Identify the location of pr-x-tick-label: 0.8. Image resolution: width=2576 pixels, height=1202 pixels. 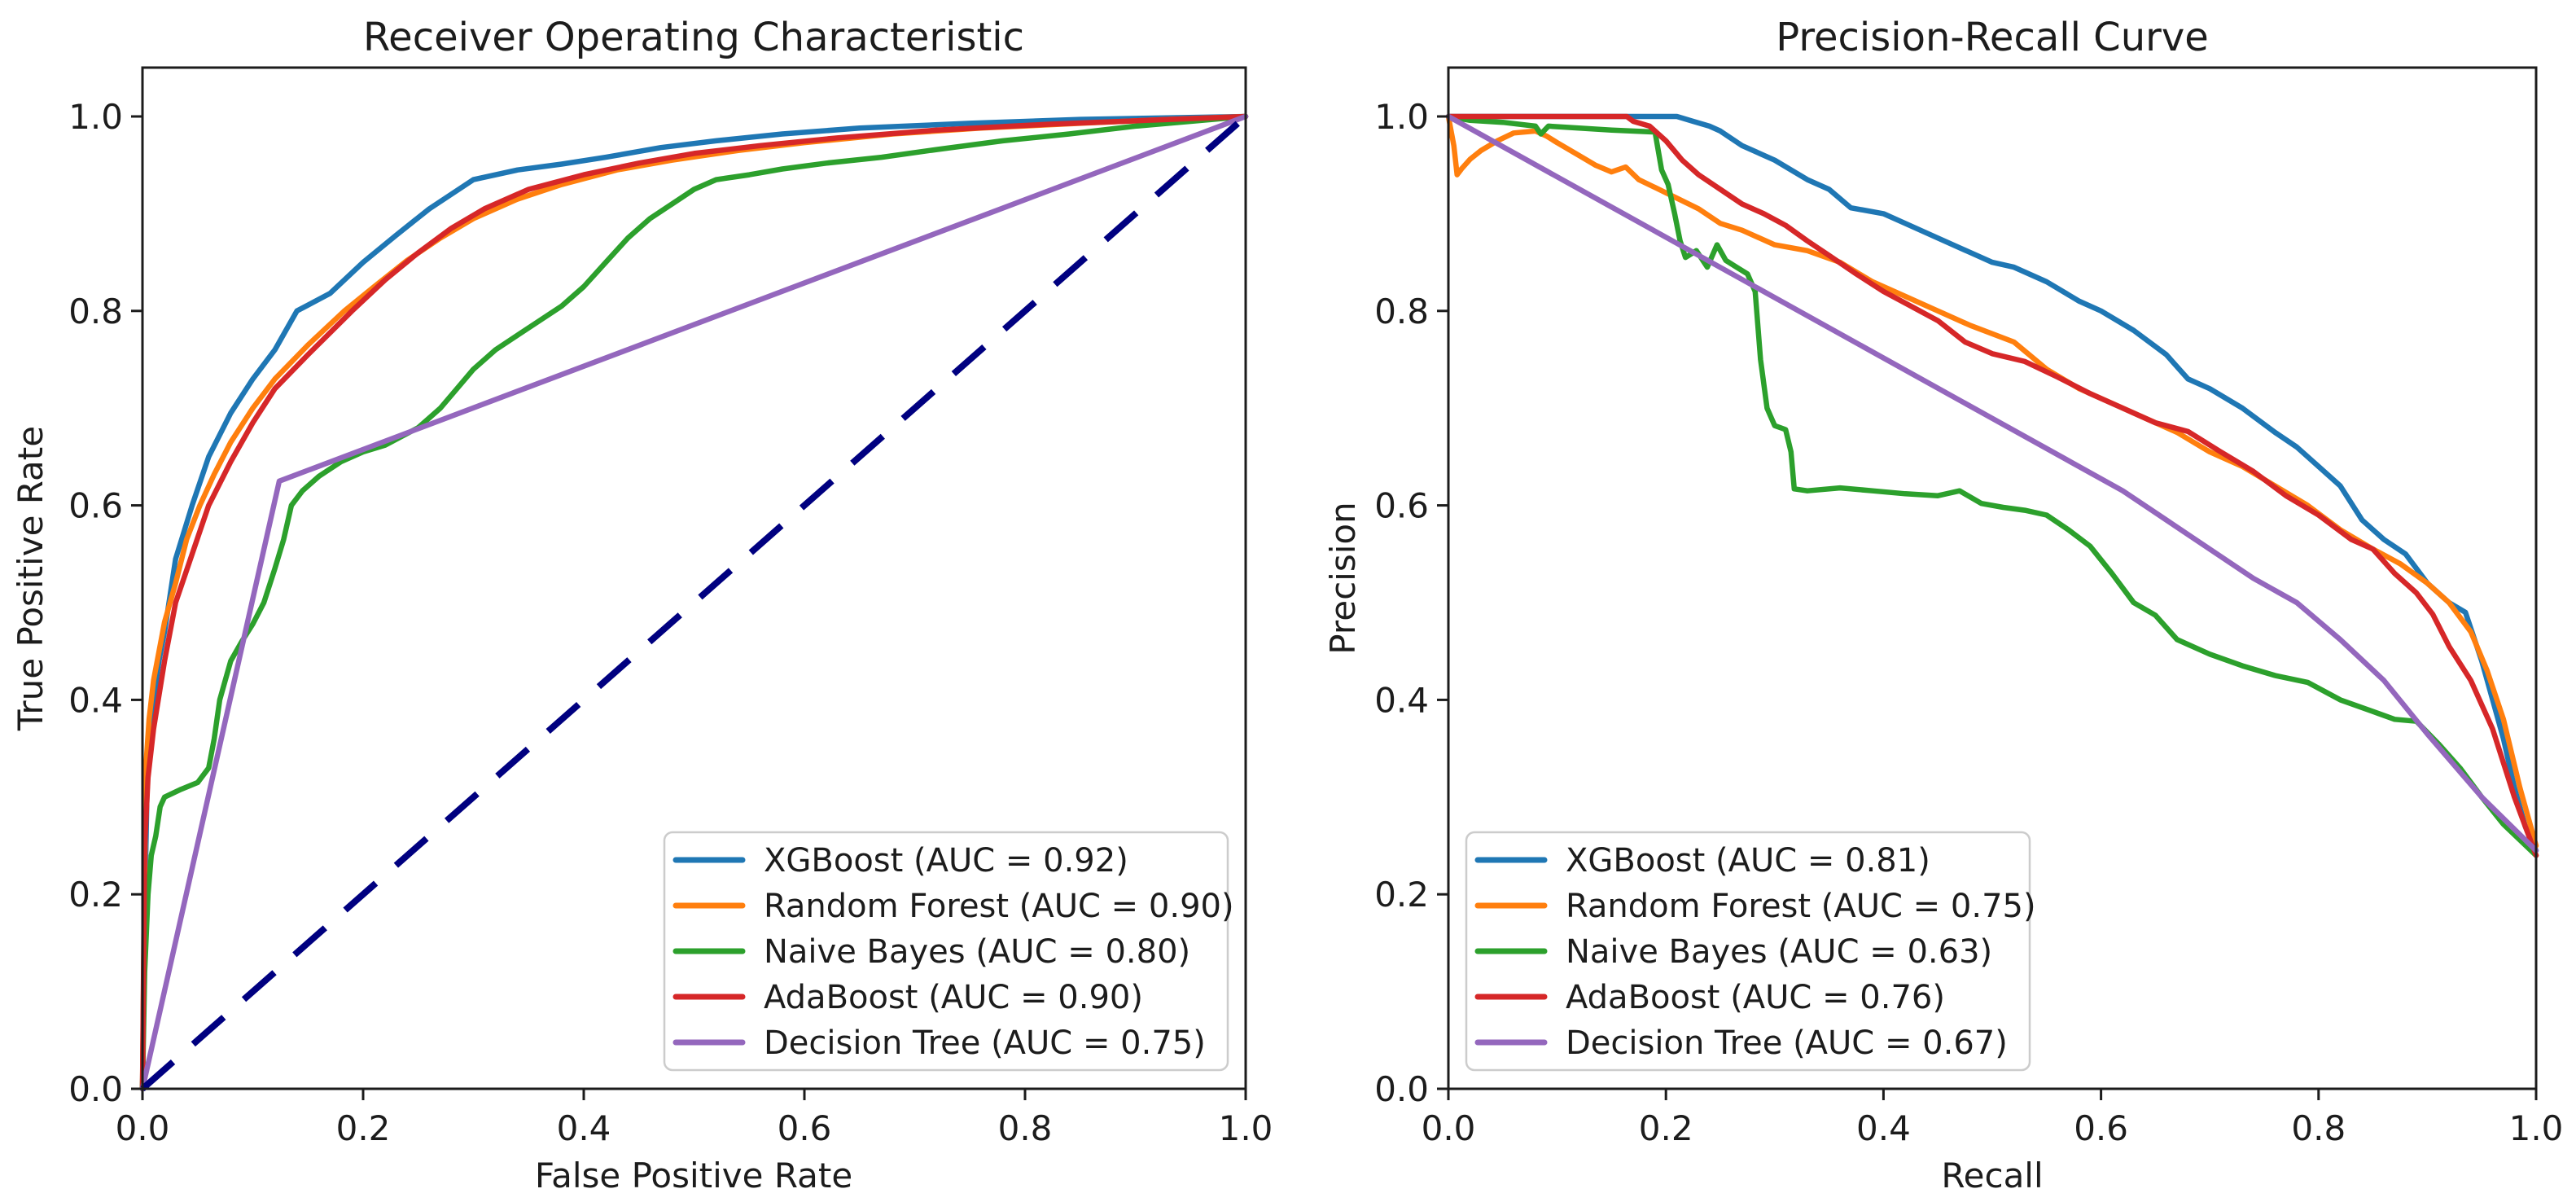
(2318, 1128).